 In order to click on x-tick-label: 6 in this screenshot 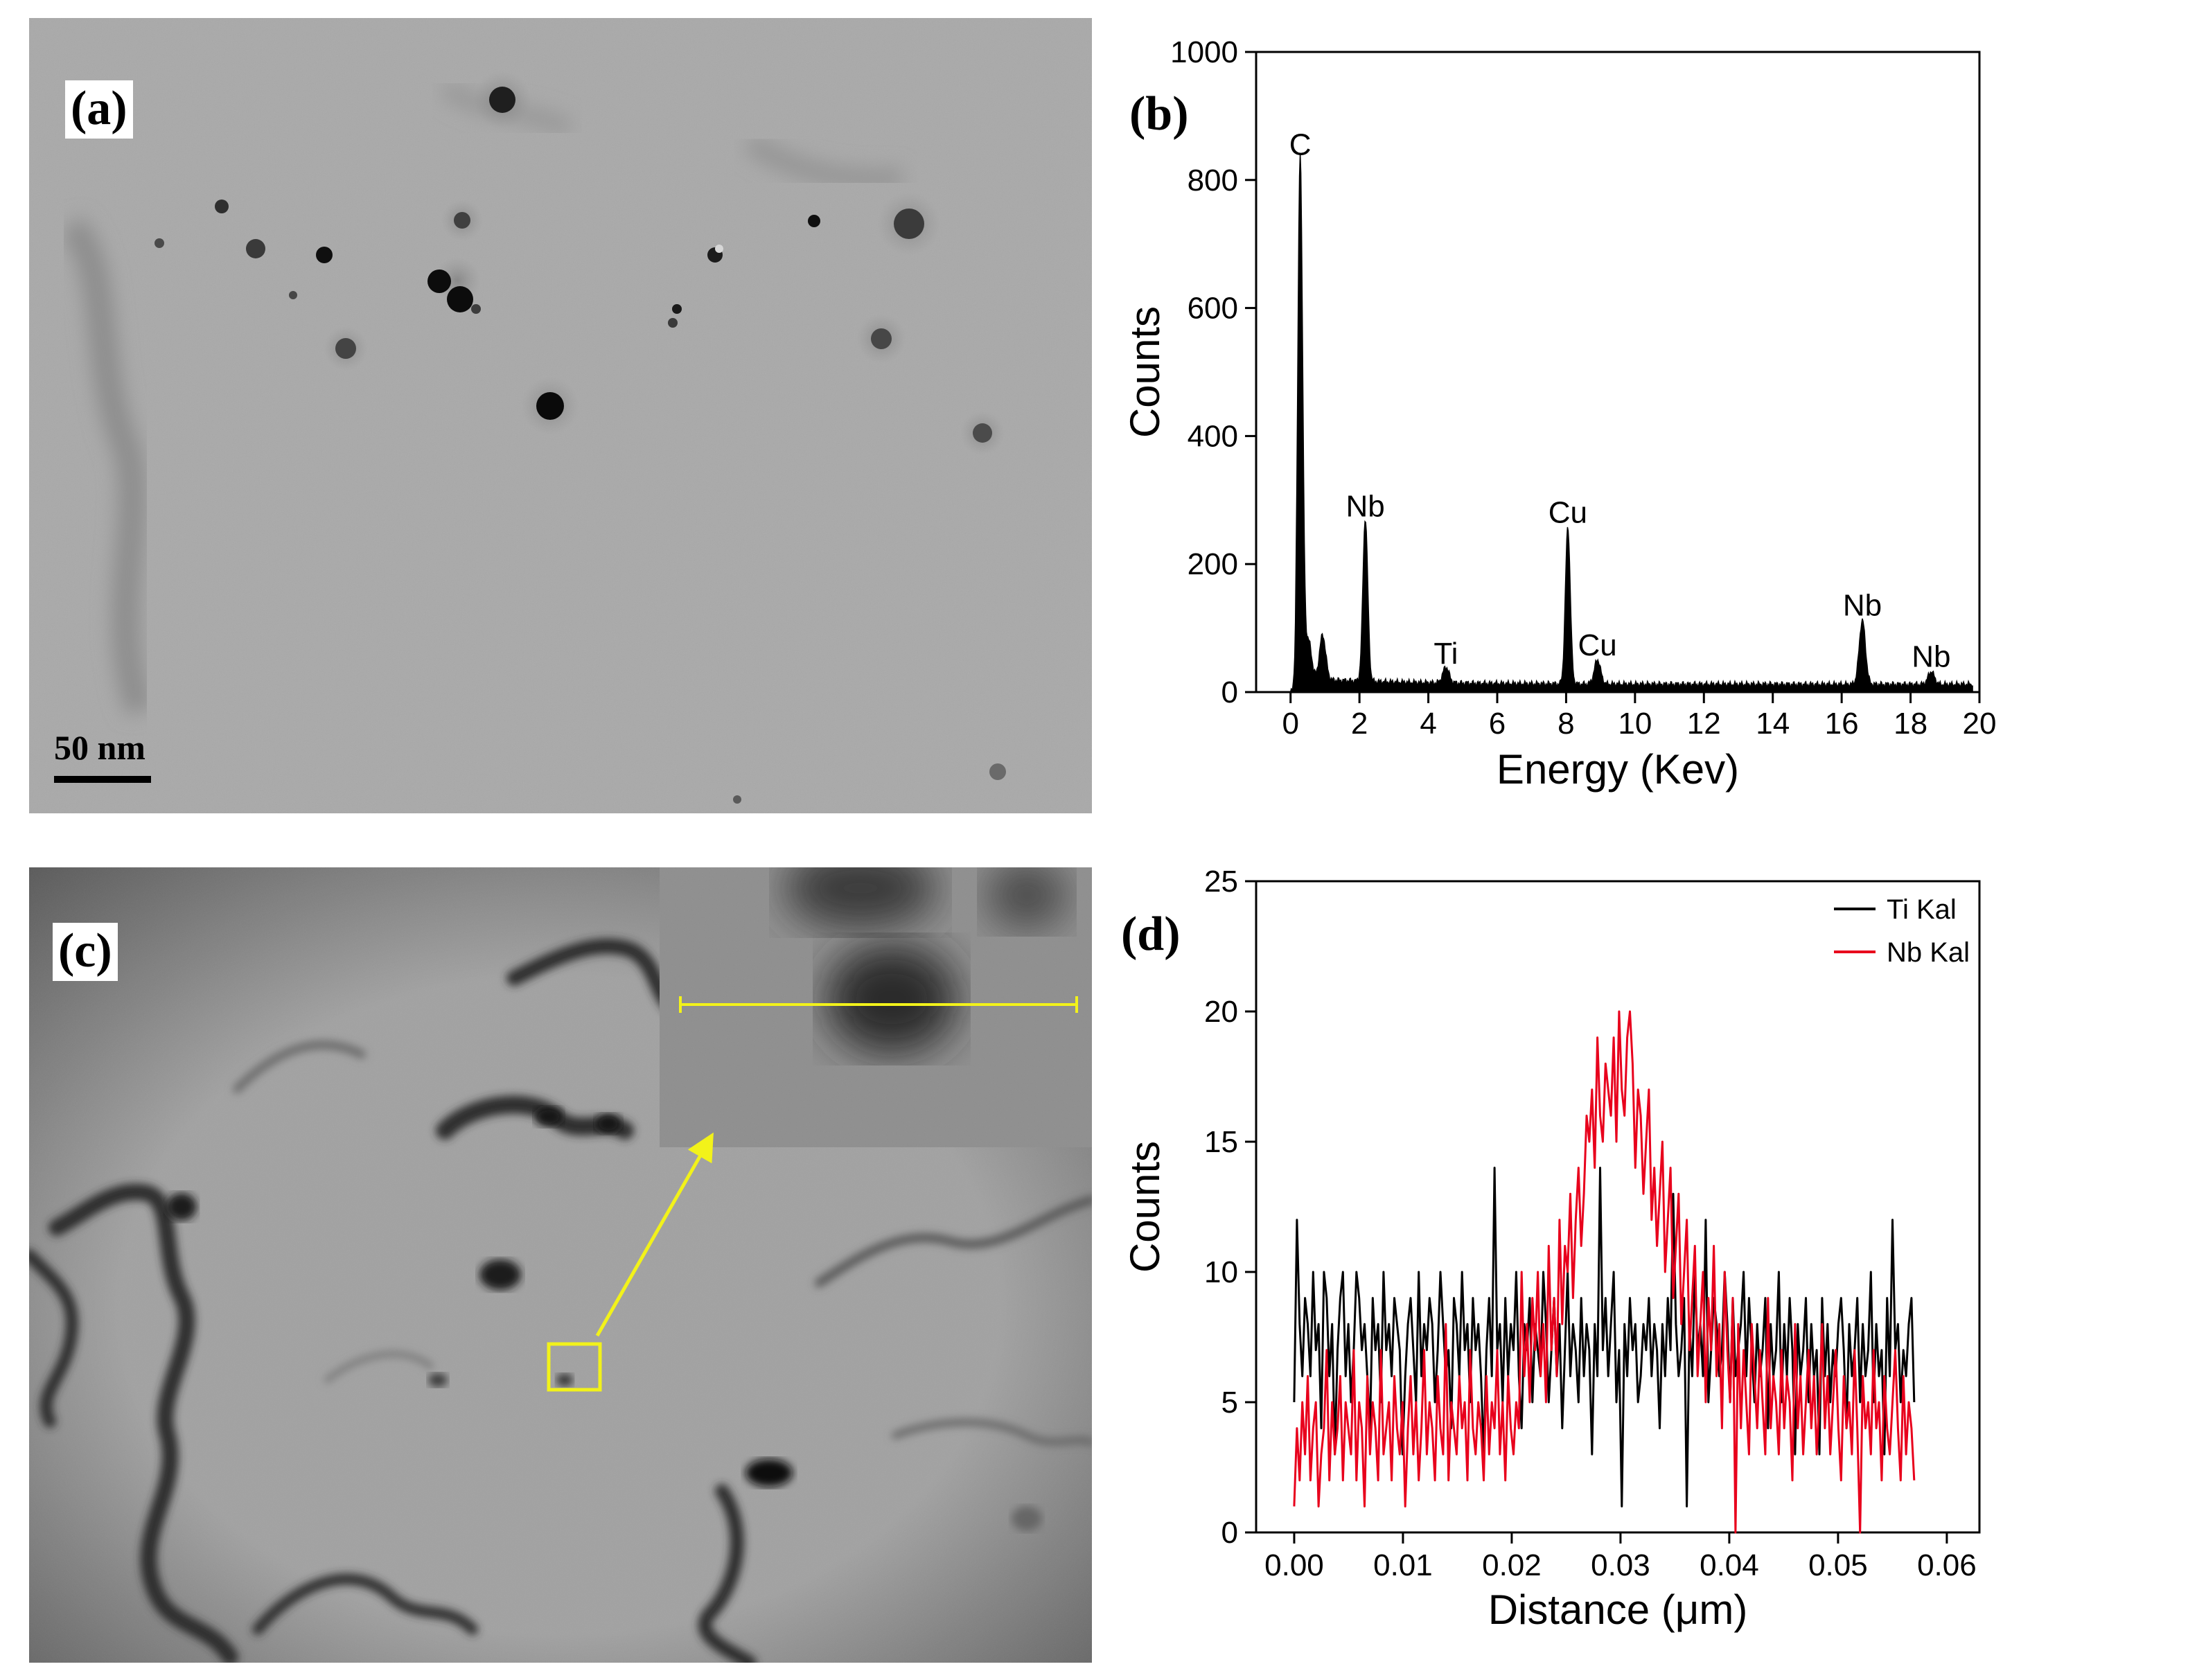, I will do `click(1497, 724)`.